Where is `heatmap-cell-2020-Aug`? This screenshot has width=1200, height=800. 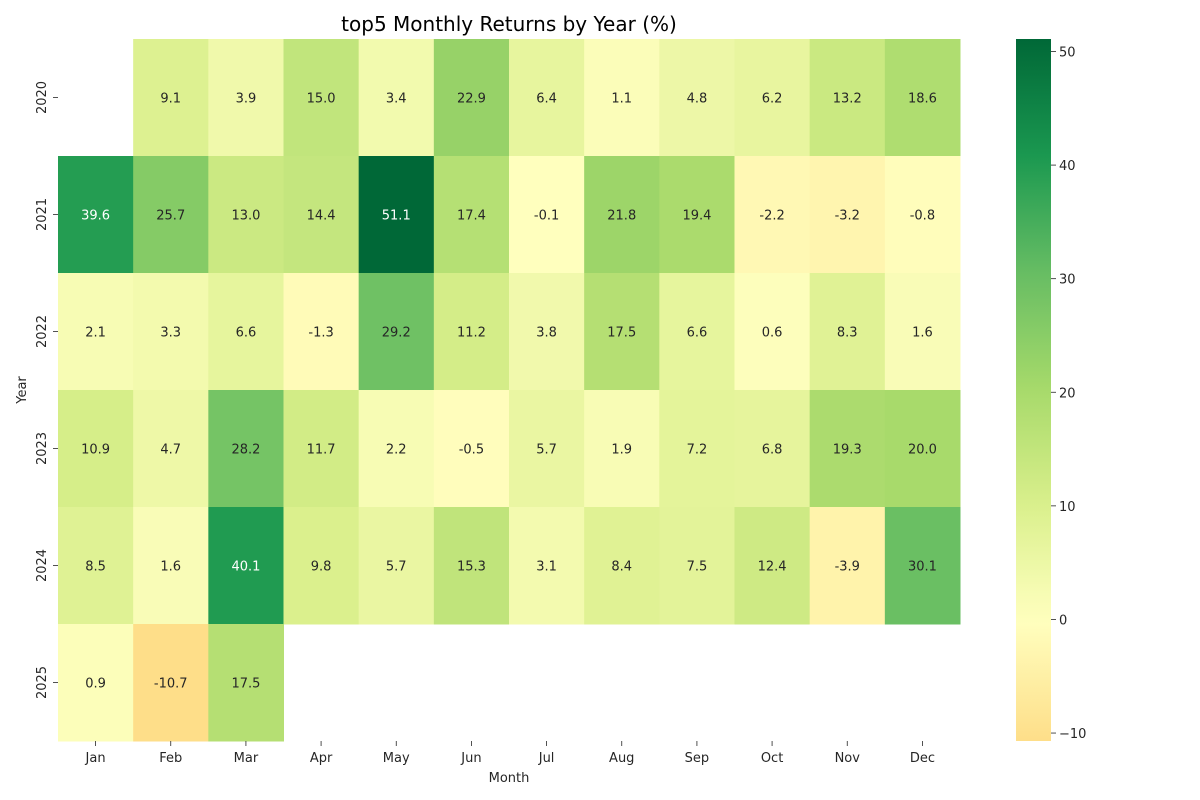
heatmap-cell-2020-Aug is located at coordinates (622, 98).